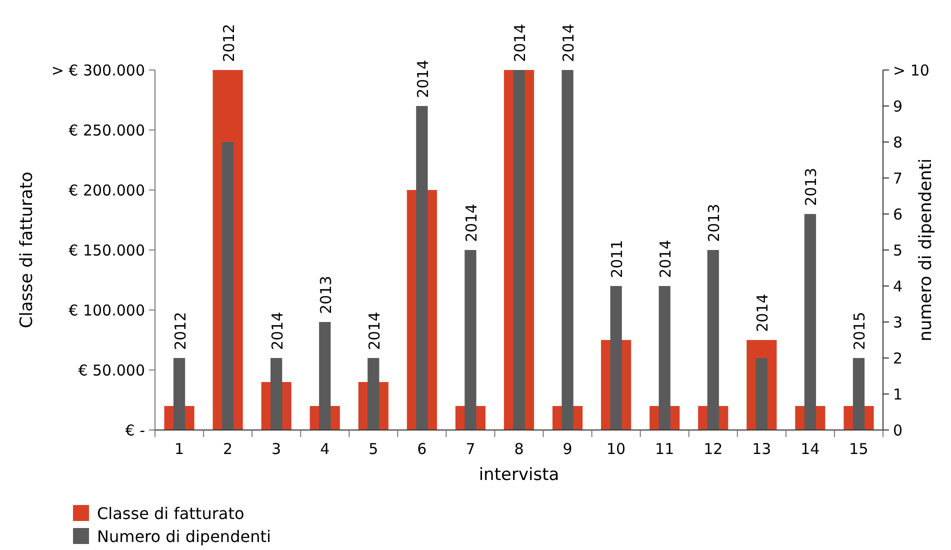  Describe the element at coordinates (373, 449) in the screenshot. I see `x-tick-label: 5` at that location.